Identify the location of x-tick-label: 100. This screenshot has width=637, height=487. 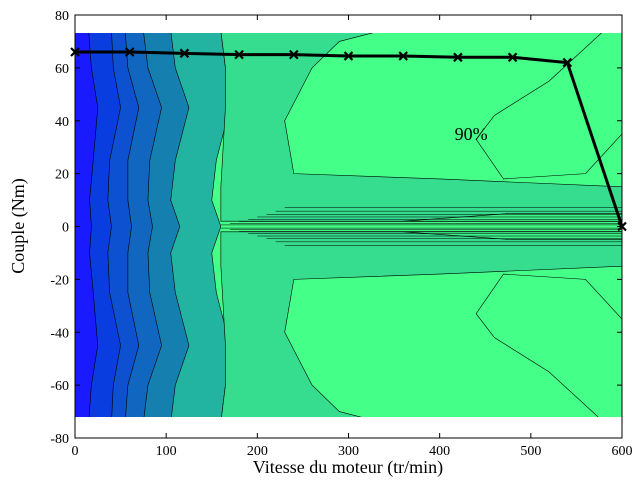
(166, 451).